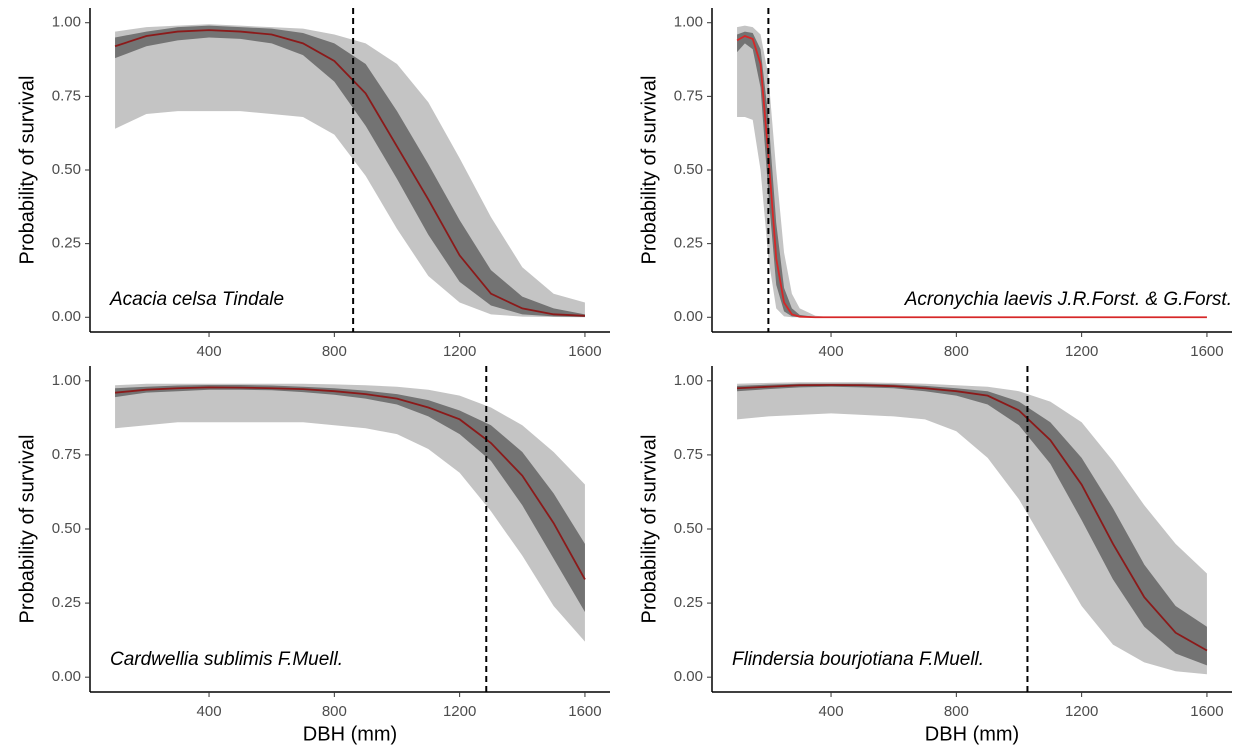  Describe the element at coordinates (1068, 299) in the screenshot. I see `annotation: Acronychia laevis J.R.Forst. & G.Forst.` at that location.